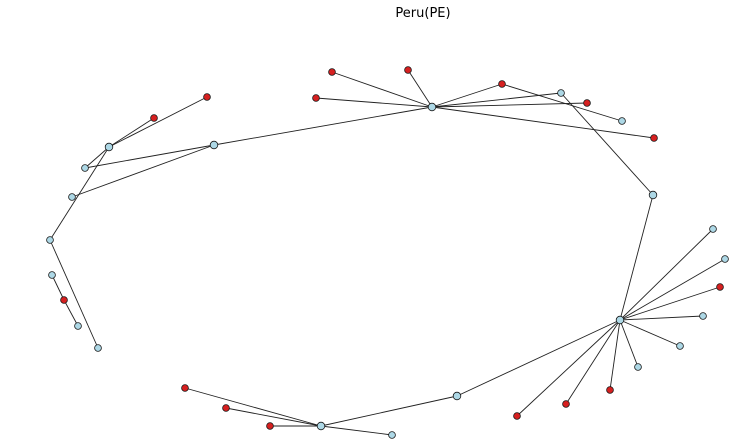 This screenshot has width=750, height=443. What do you see at coordinates (422, 13) in the screenshot?
I see `graph-title: Peru(PE)` at bounding box center [422, 13].